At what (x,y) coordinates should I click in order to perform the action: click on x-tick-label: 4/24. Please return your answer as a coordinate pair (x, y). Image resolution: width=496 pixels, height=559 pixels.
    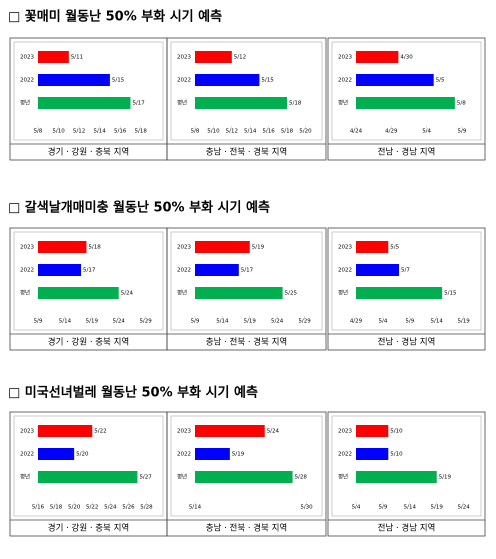
    Looking at the image, I should click on (356, 132).